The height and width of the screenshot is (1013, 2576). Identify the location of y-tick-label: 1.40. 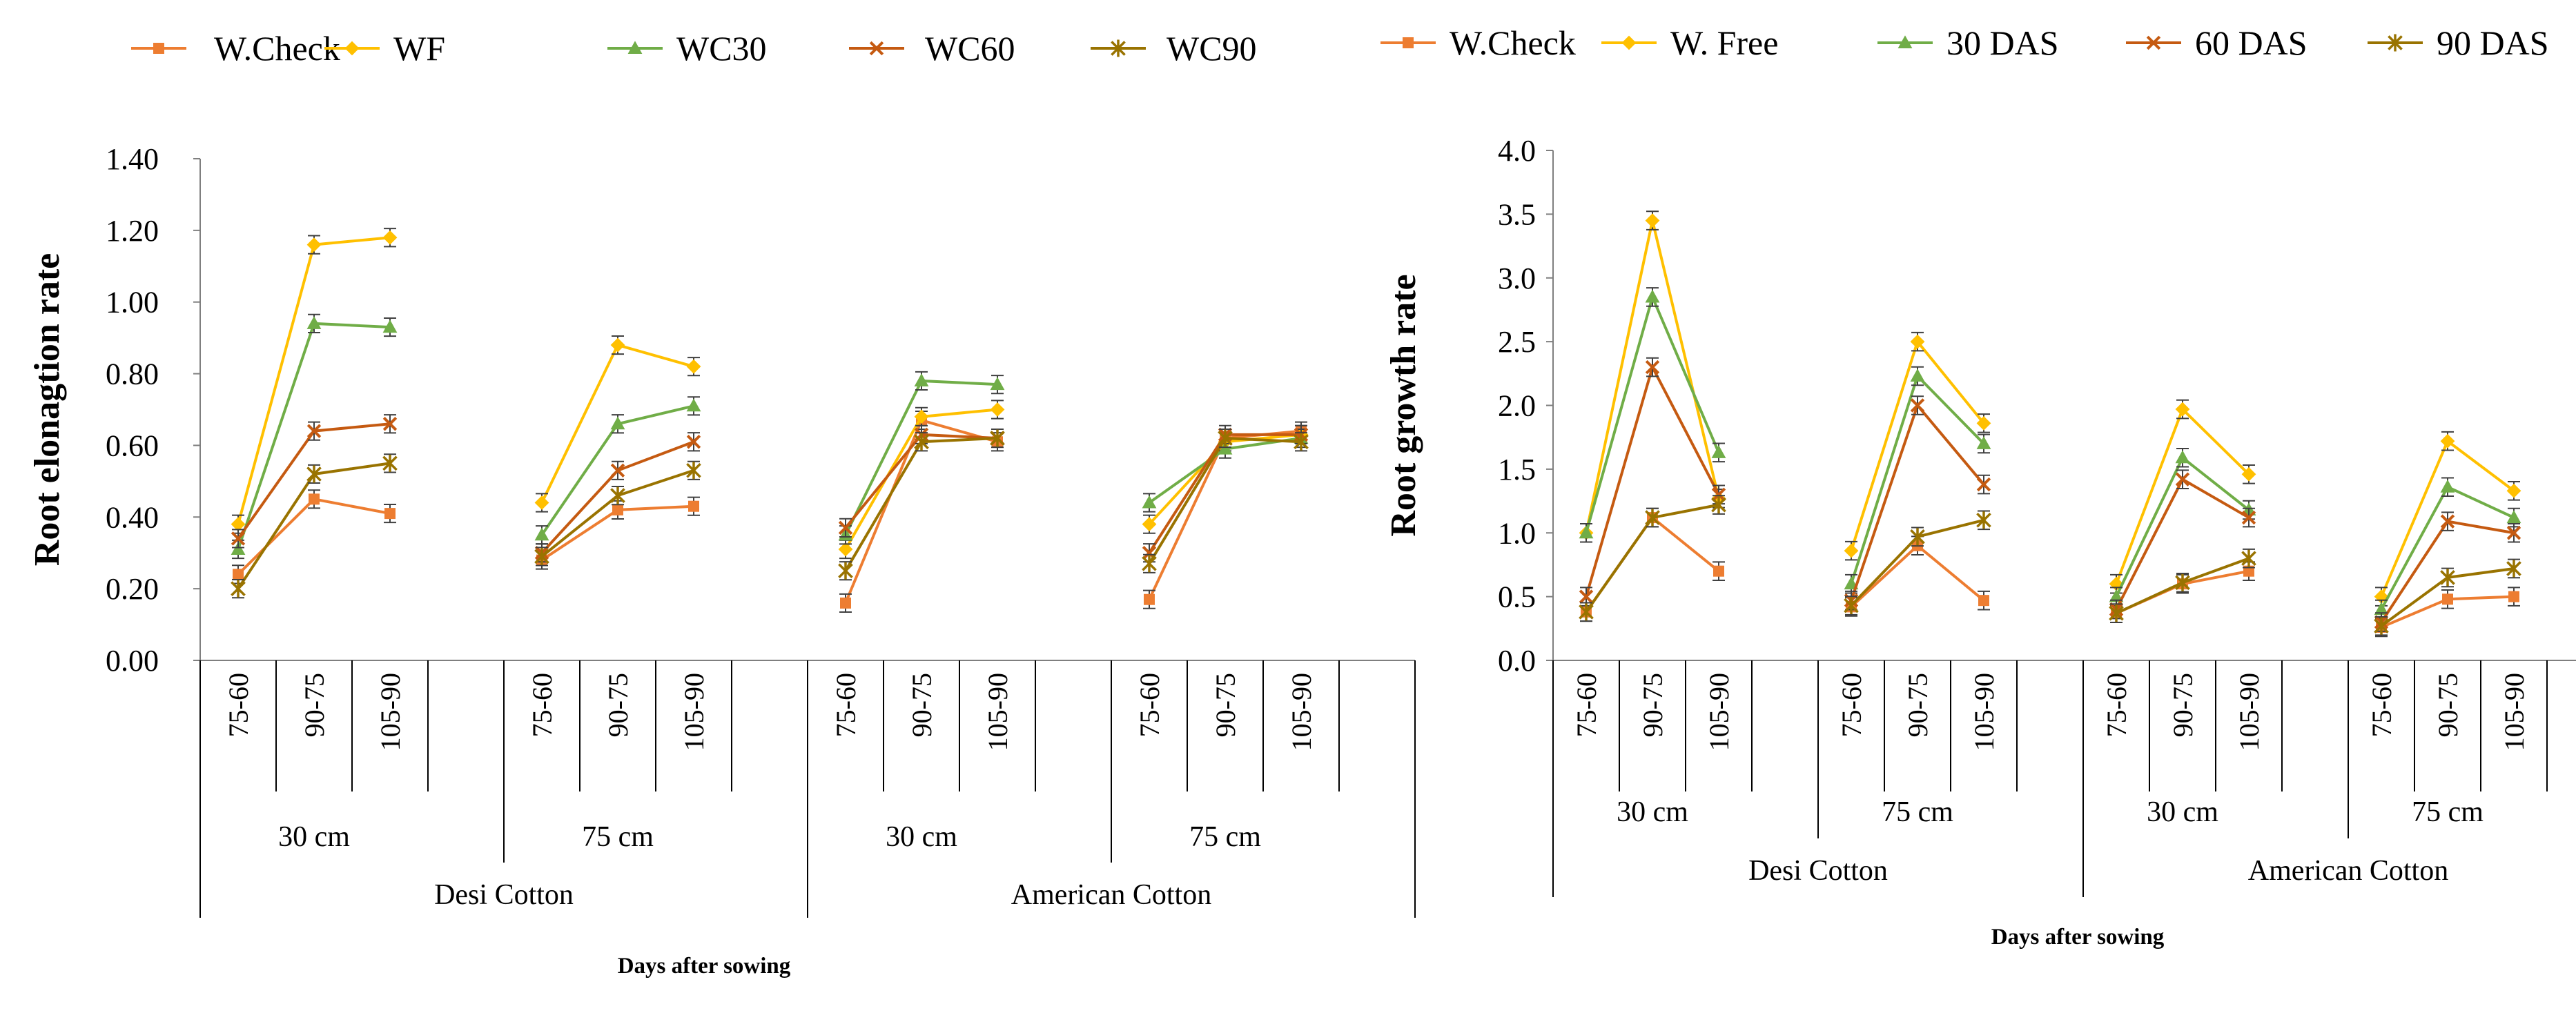
(132, 159).